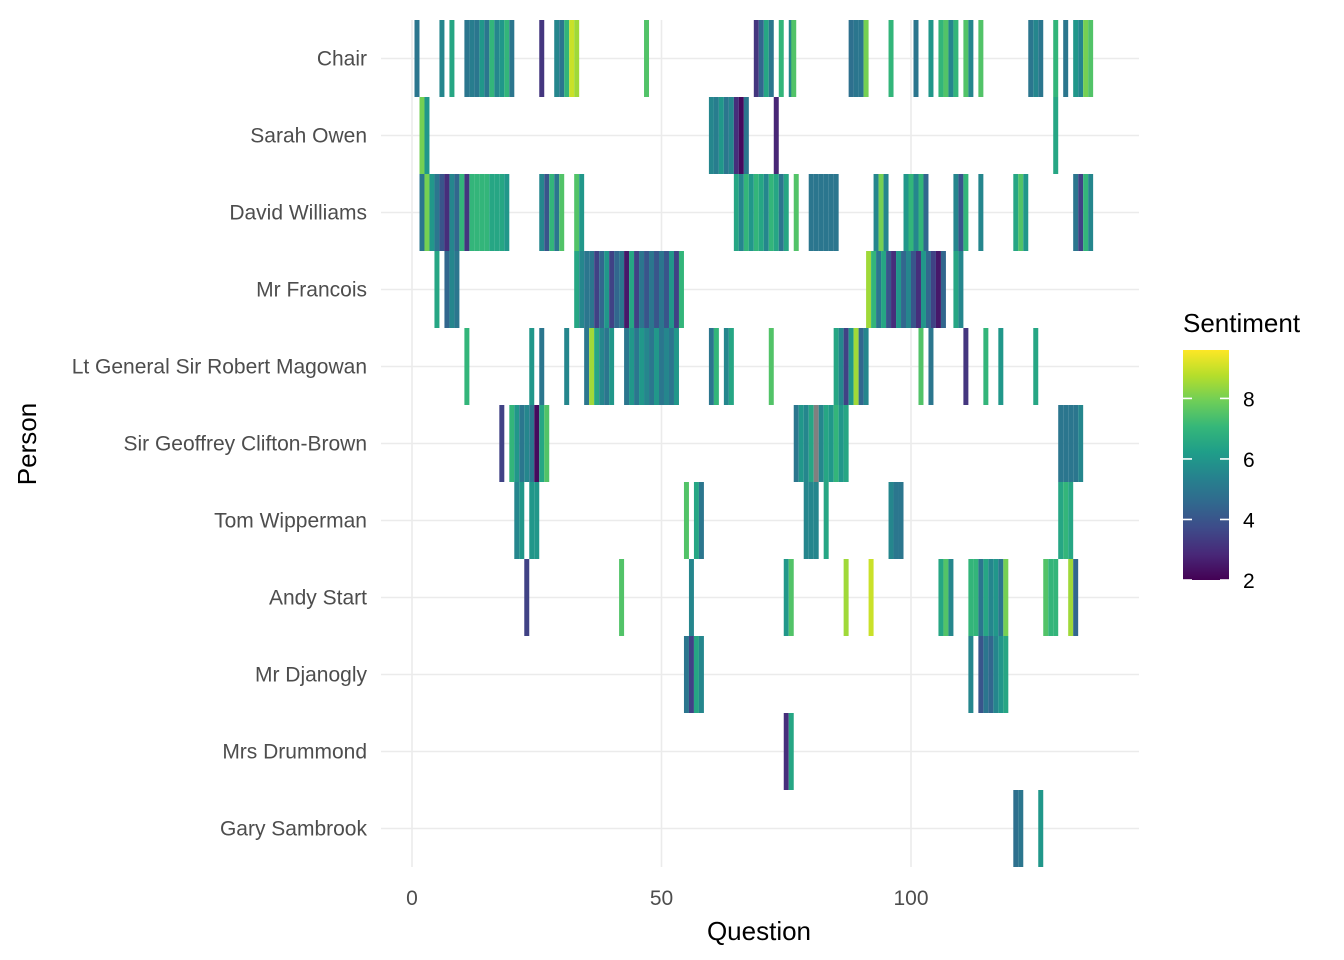 This screenshot has width=1344, height=960. Describe the element at coordinates (294, 752) in the screenshot. I see `y-tick-label: Mrs Drummond` at that location.